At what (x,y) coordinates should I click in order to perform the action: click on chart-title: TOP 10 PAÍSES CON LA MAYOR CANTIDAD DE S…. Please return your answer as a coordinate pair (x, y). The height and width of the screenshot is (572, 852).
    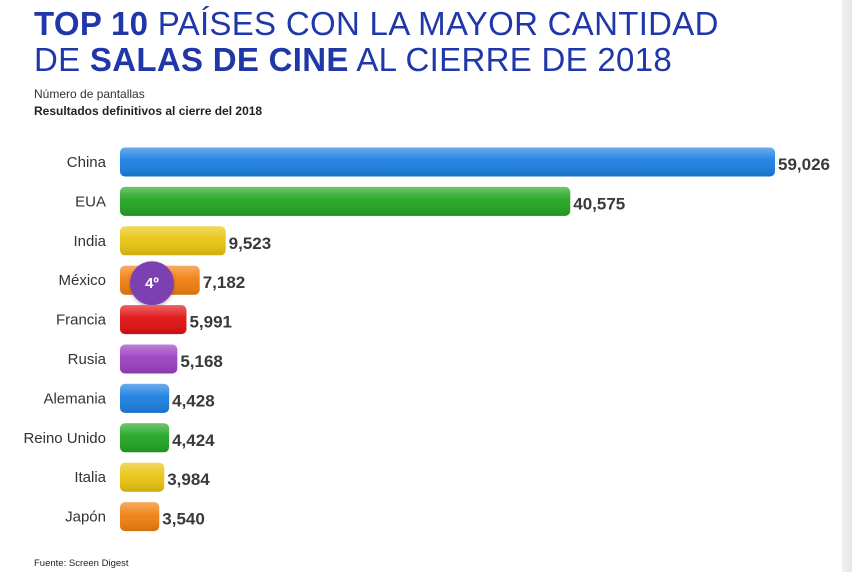
    Looking at the image, I should click on (376, 42).